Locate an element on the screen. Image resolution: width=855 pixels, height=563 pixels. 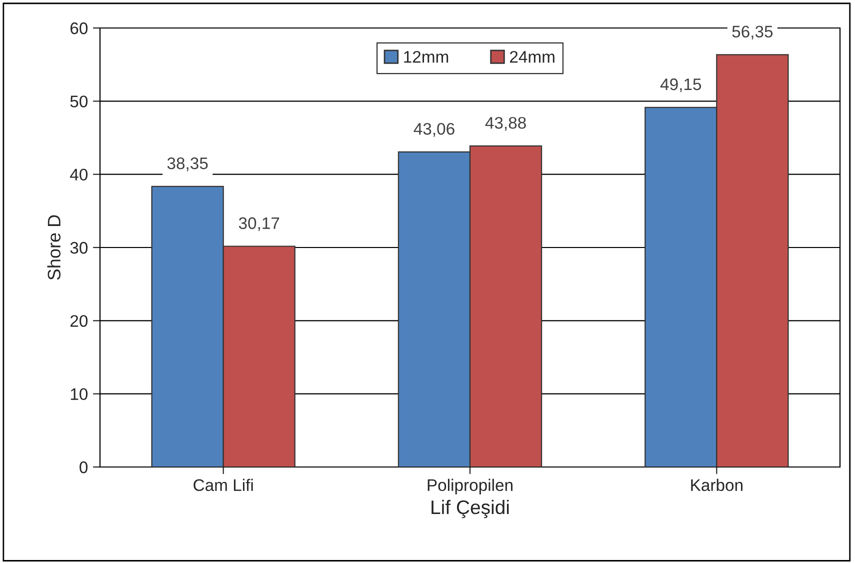
data-label: 43,06 is located at coordinates (434, 129).